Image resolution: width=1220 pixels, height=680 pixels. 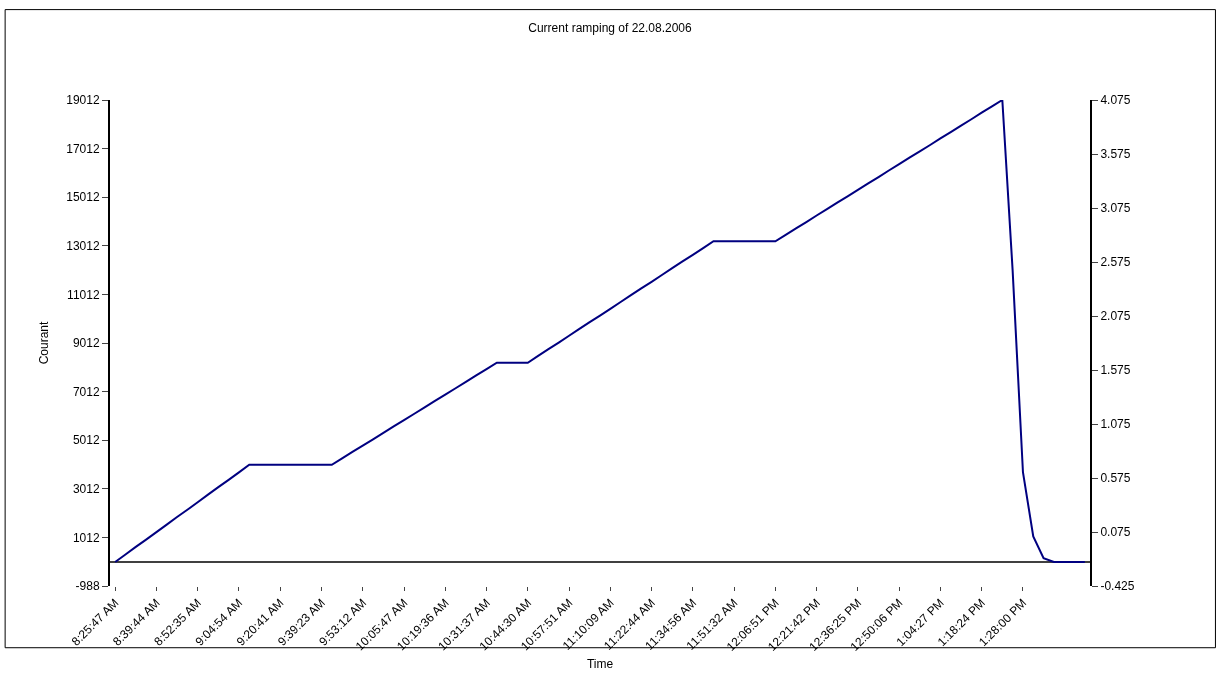 What do you see at coordinates (83, 246) in the screenshot?
I see `y-tick-label: 13012` at bounding box center [83, 246].